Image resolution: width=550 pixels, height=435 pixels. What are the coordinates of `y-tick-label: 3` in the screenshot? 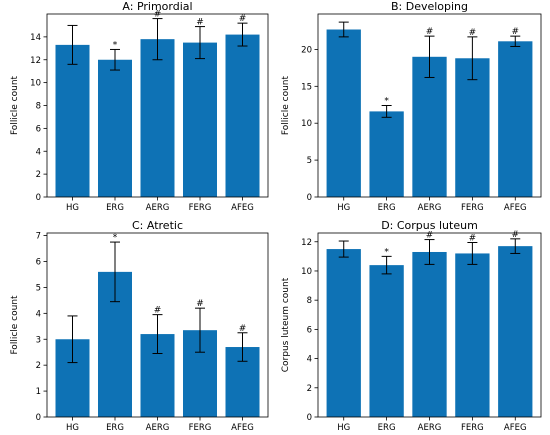 It's located at (38, 340).